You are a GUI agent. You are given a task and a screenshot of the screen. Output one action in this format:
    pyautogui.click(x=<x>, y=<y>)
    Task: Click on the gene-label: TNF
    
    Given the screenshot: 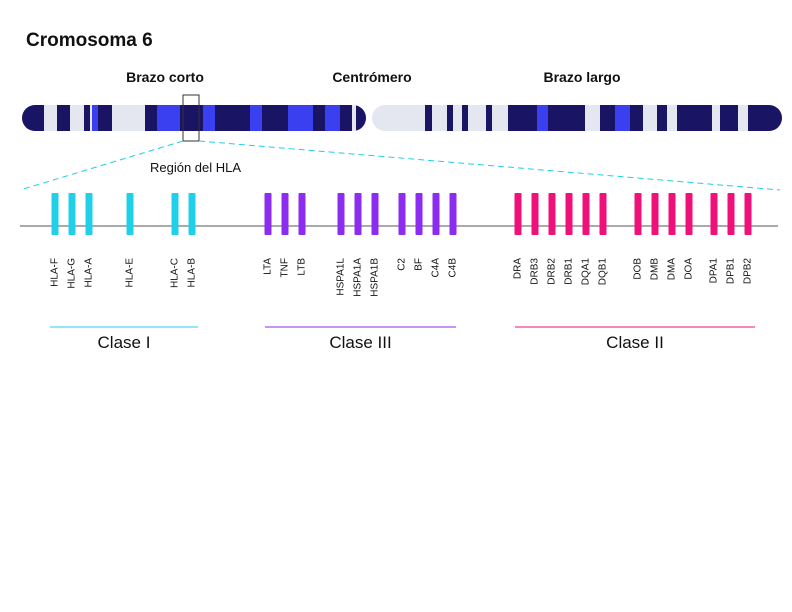 What is the action you would take?
    pyautogui.click(x=285, y=267)
    